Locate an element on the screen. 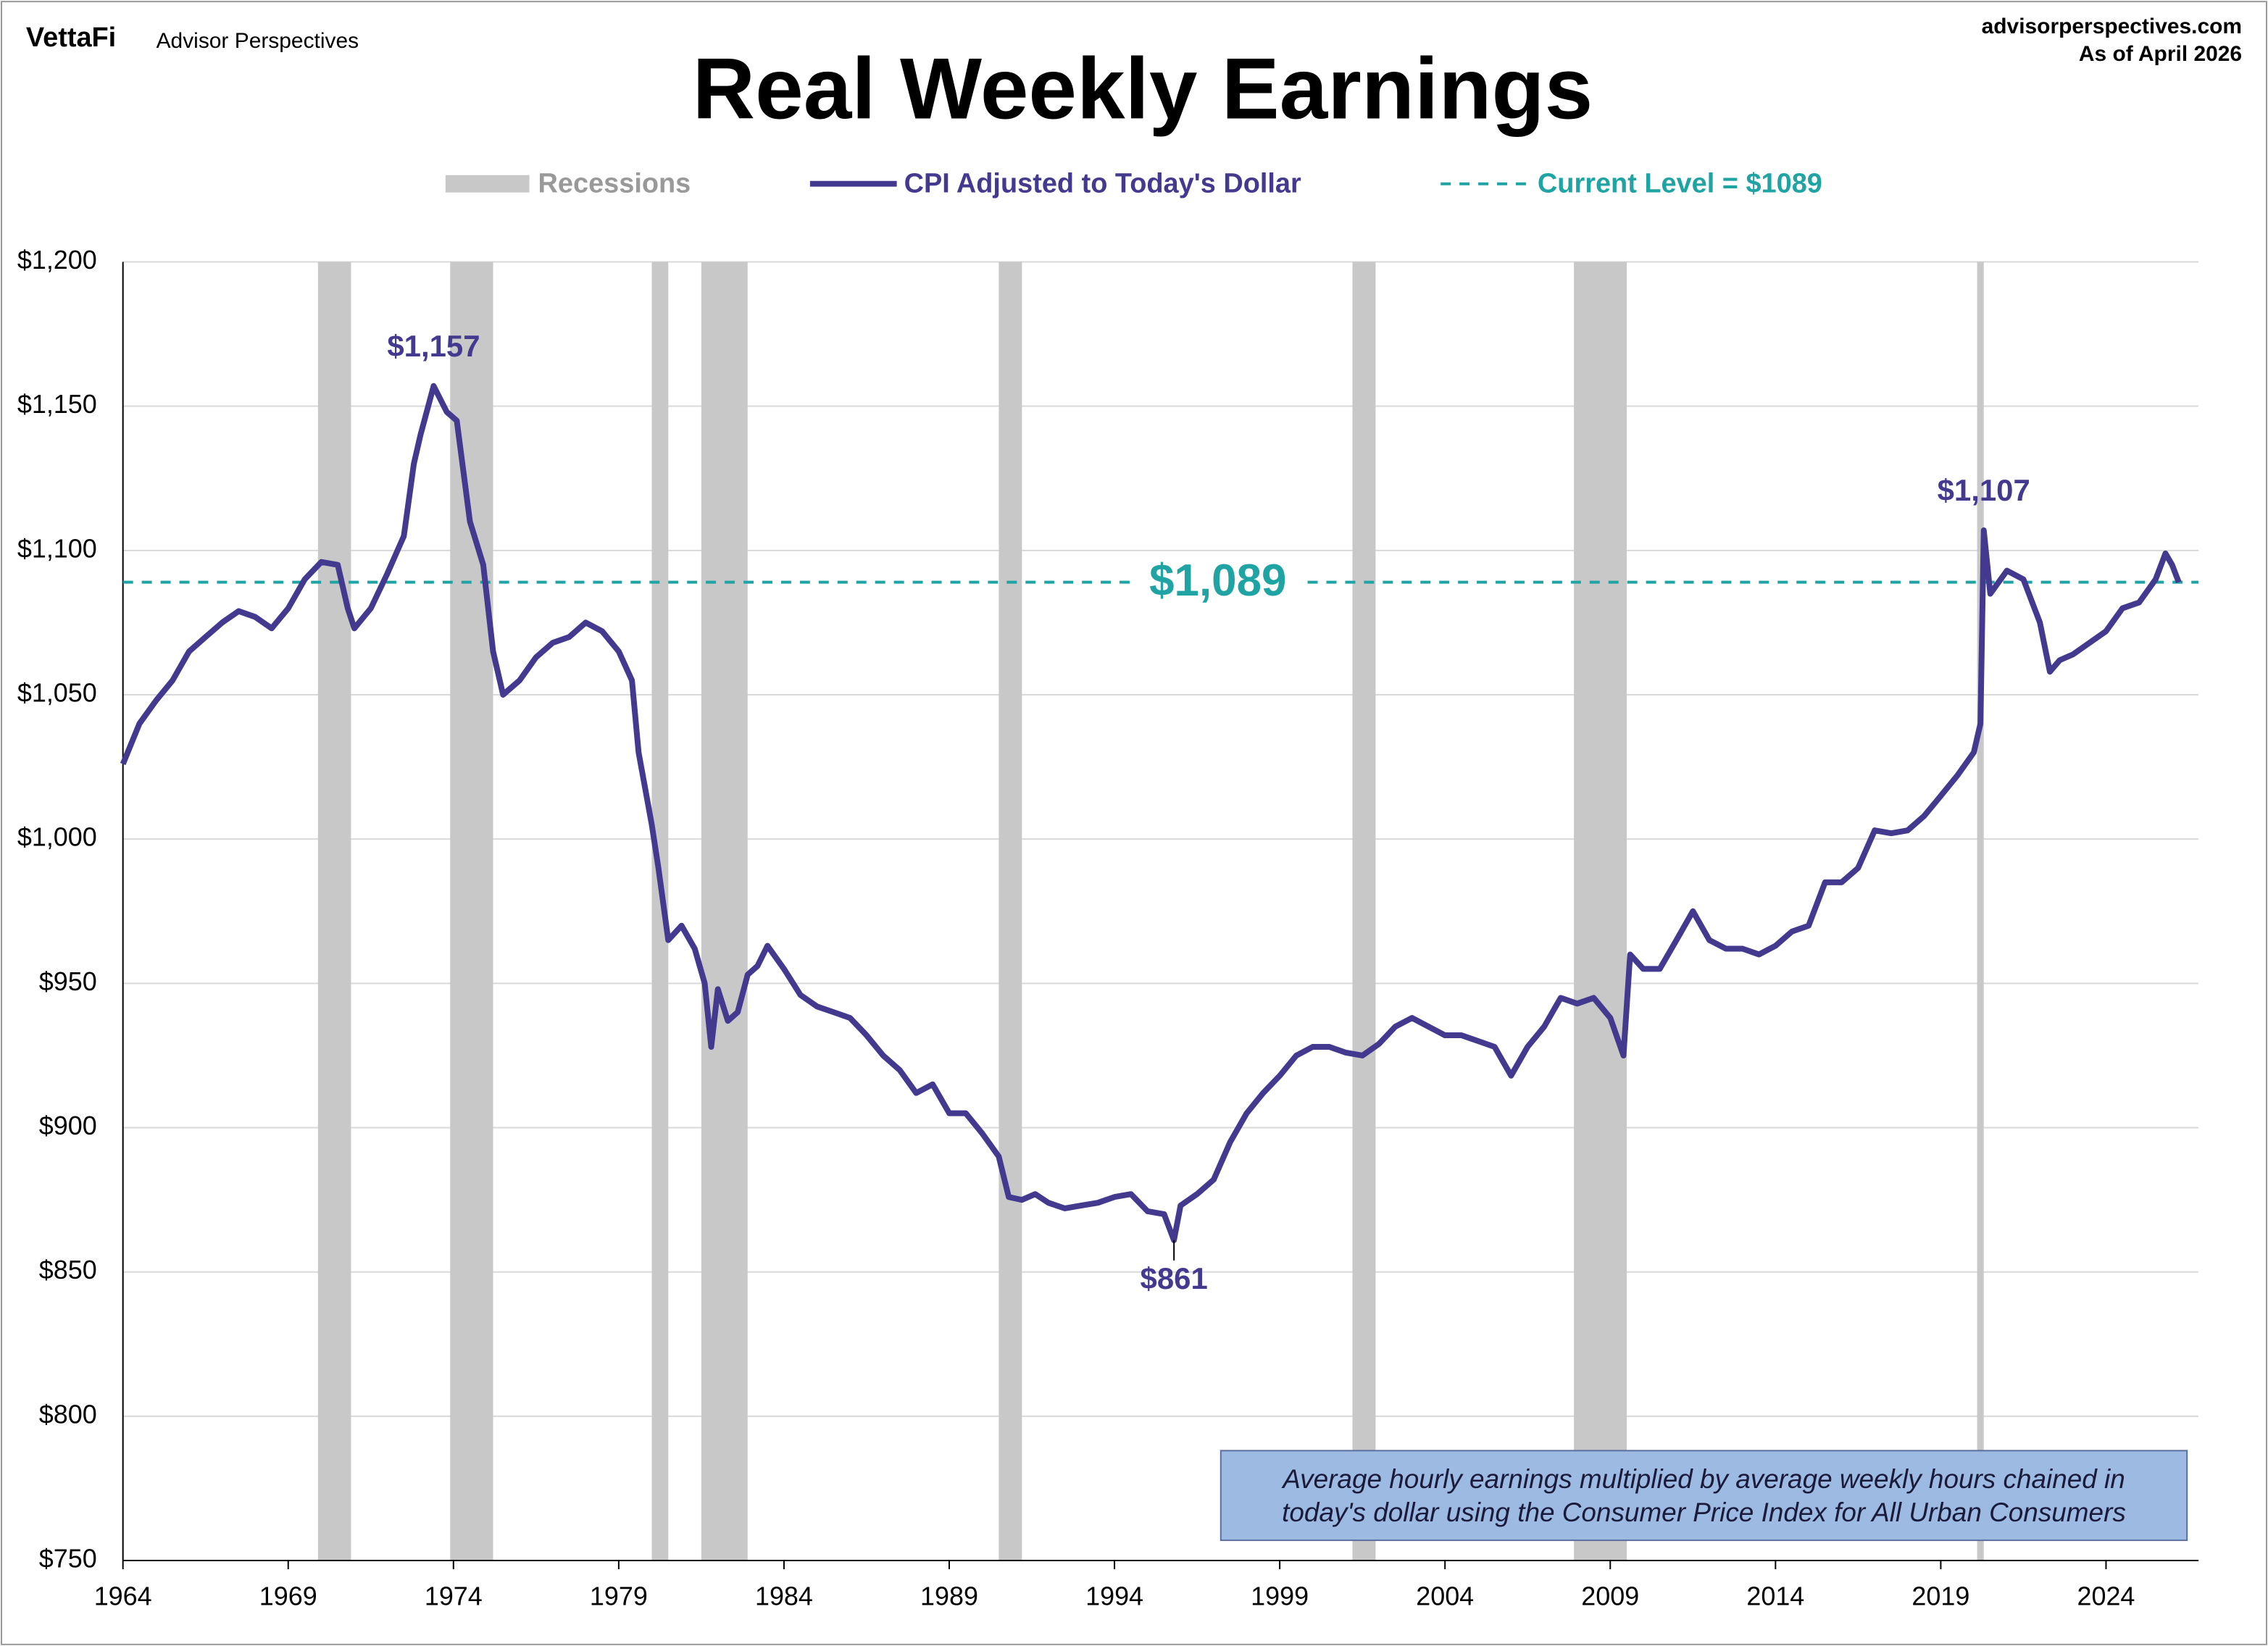 The image size is (2268, 1646). chart-title: Real Weekly Earnings is located at coordinates (1143, 89).